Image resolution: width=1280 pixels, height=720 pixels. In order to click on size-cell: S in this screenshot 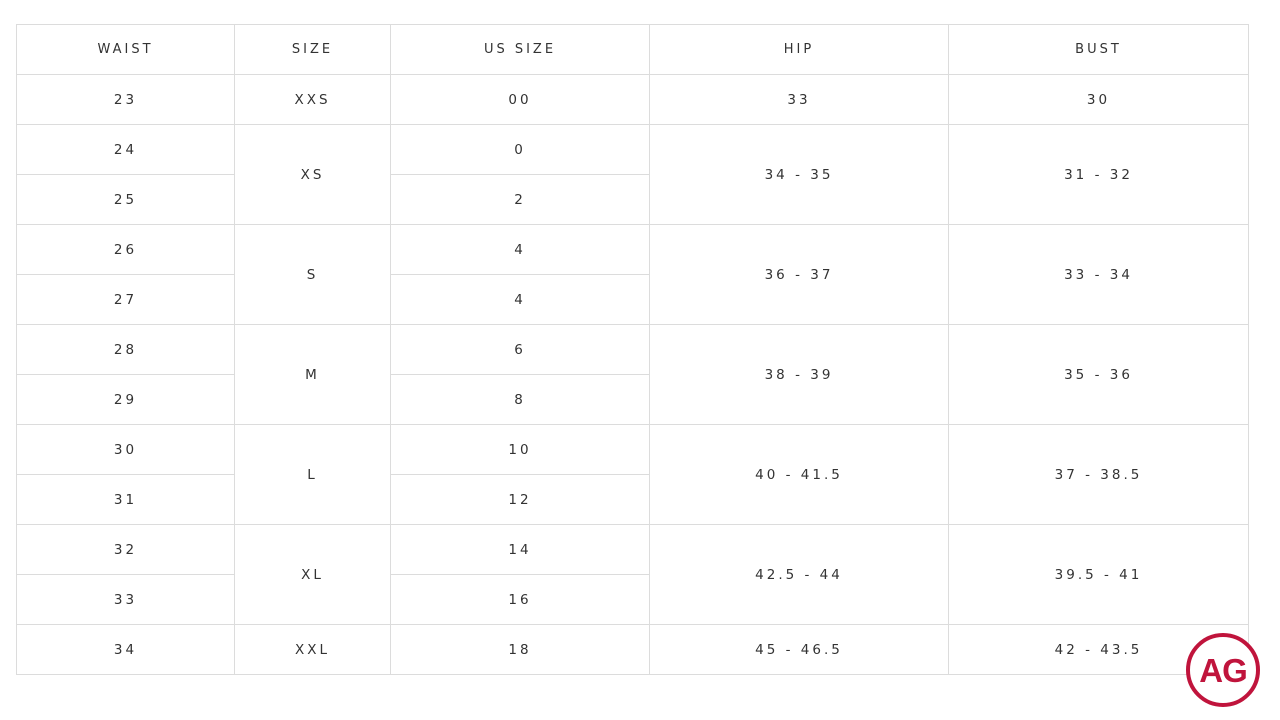, I will do `click(312, 274)`.